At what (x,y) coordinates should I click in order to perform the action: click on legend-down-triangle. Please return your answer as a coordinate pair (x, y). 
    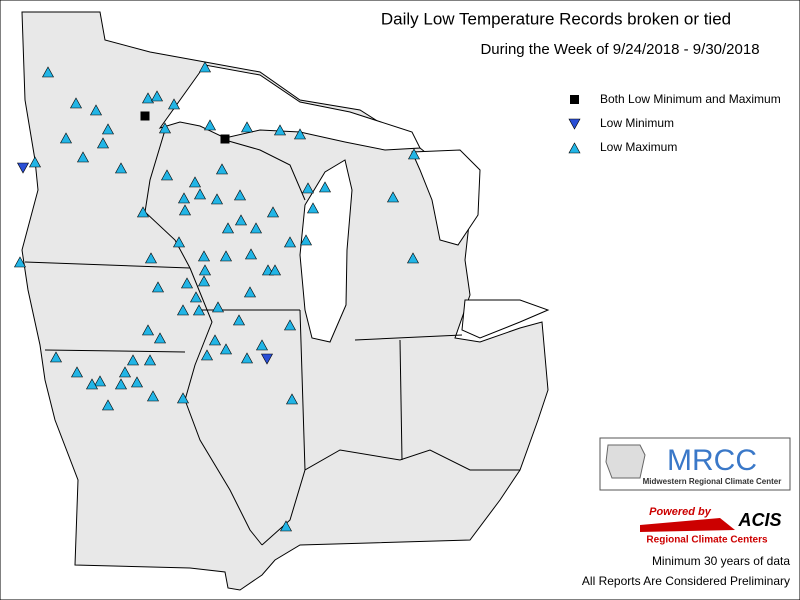
    Looking at the image, I should click on (574, 124).